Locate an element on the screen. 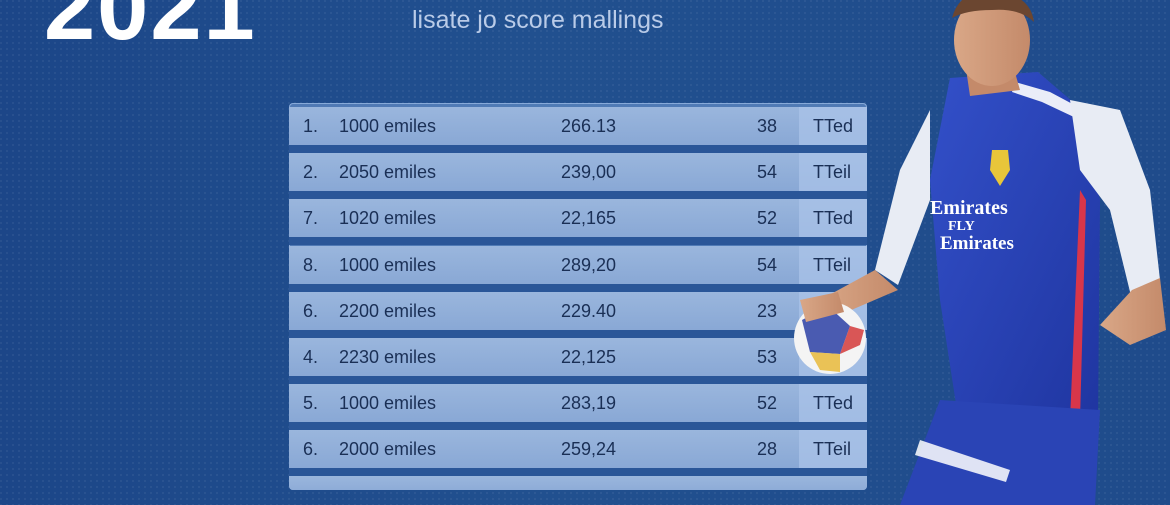 The width and height of the screenshot is (1170, 505). score-cell: 22,165 is located at coordinates (589, 218).